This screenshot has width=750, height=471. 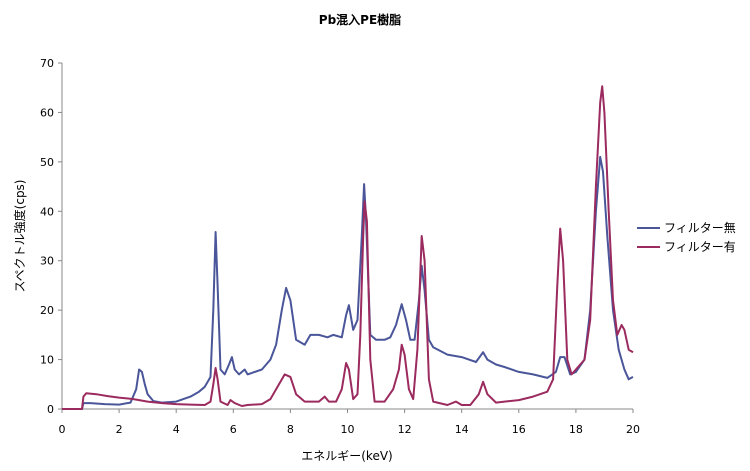 I want to click on y-tick-label: 0, so click(x=50, y=409).